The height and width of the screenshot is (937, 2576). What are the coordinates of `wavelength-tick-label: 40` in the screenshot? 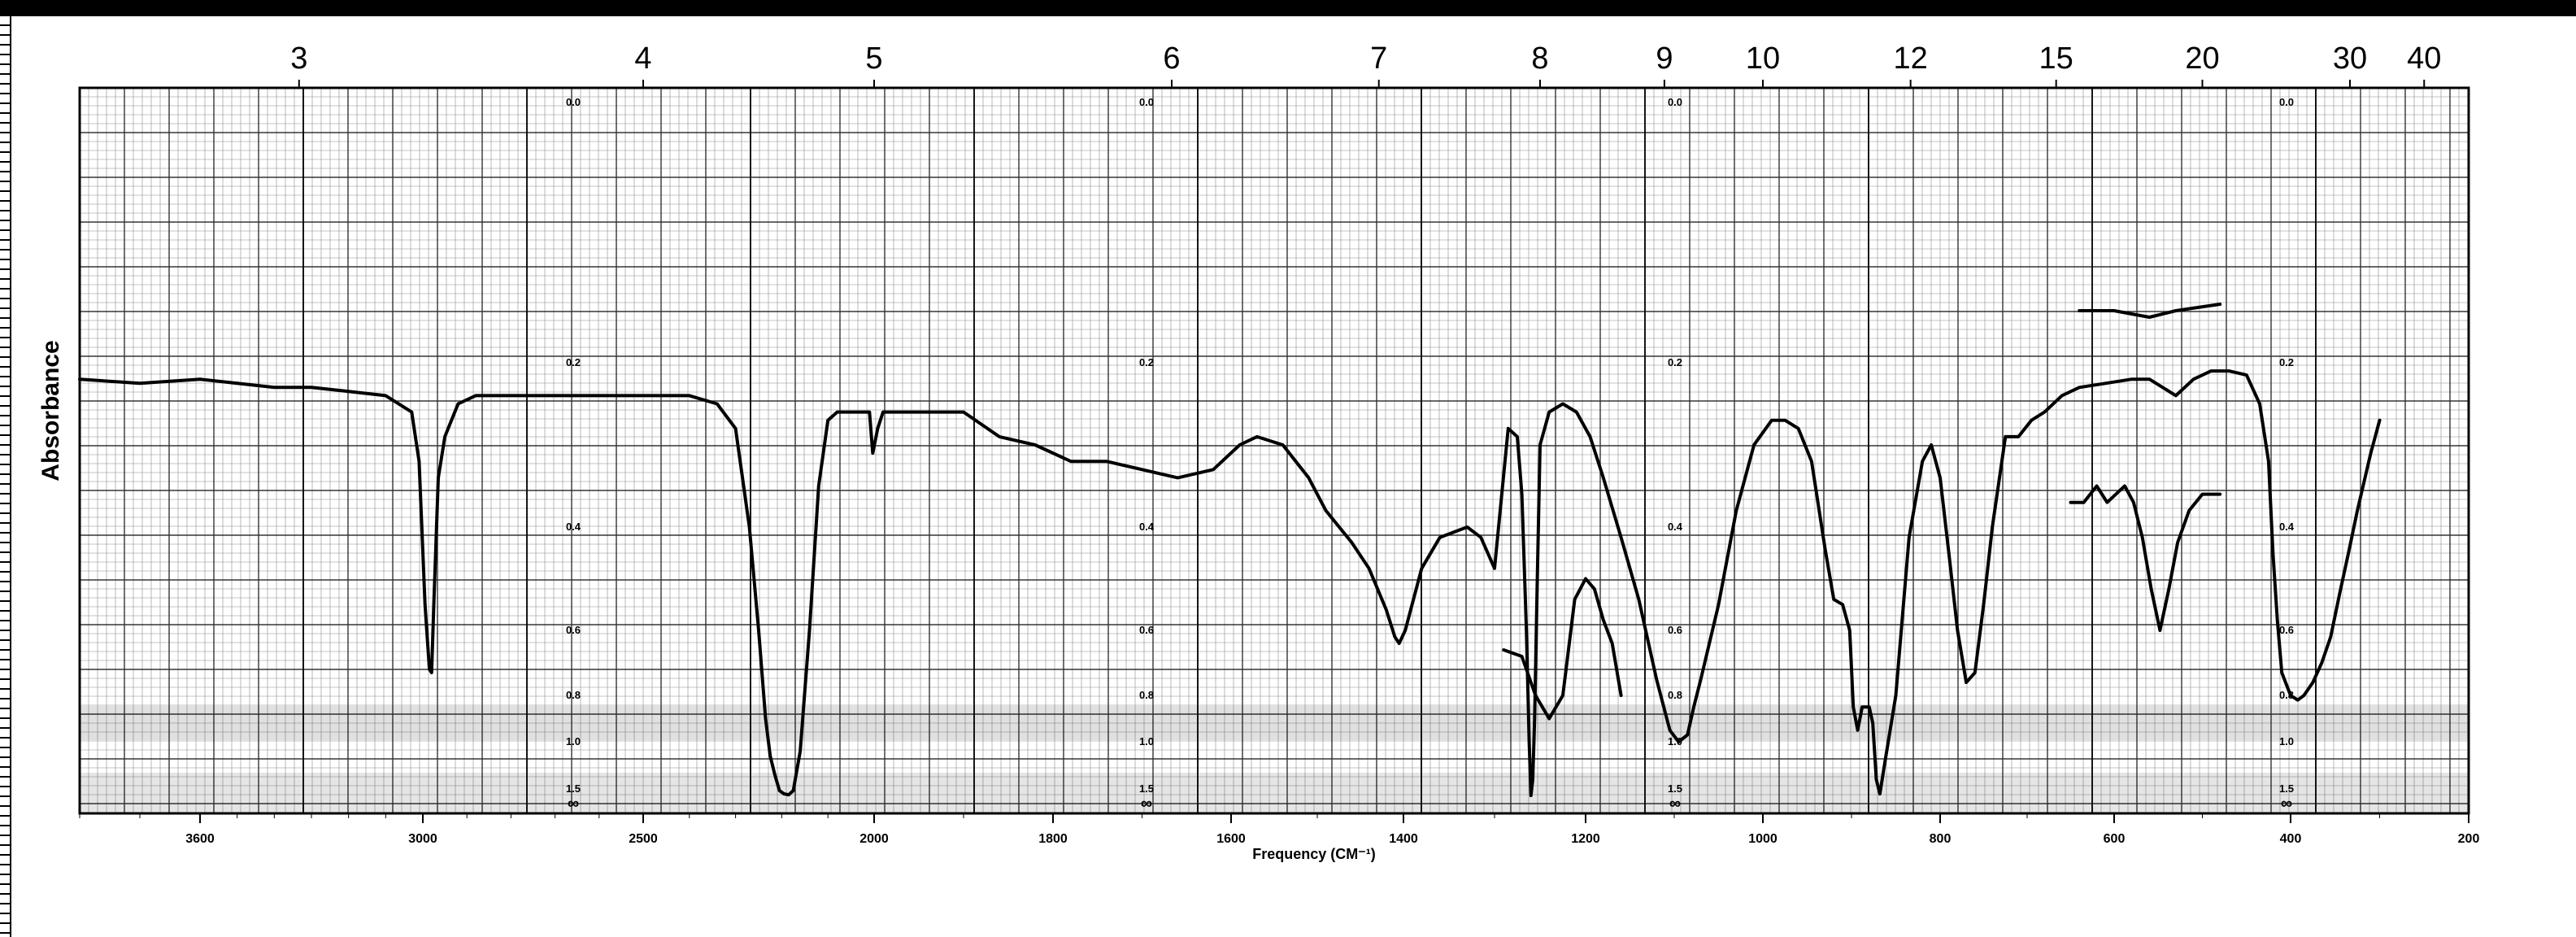 It's located at (2424, 58).